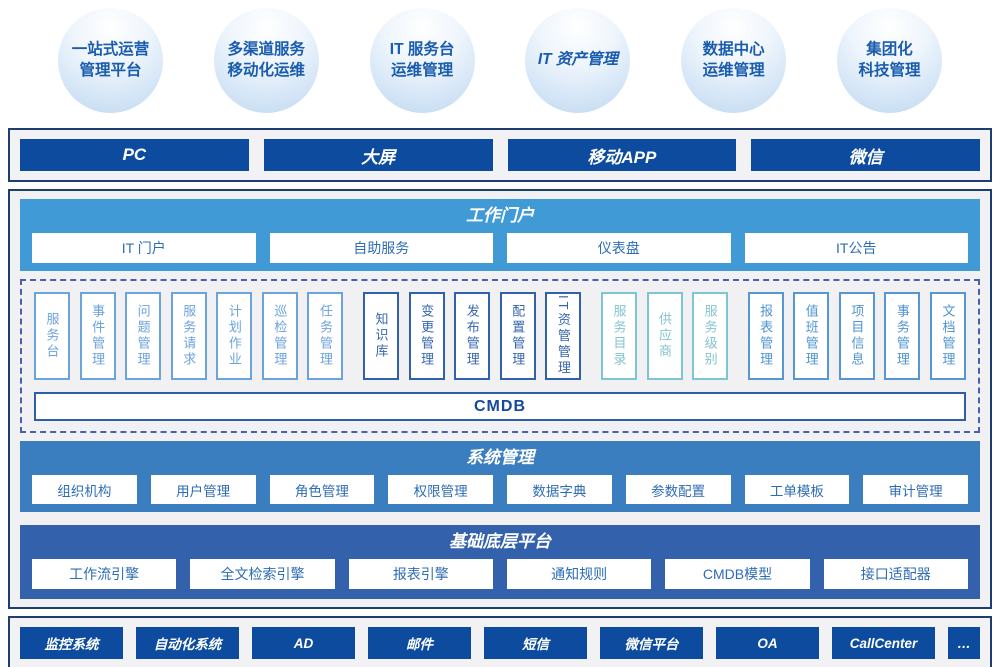  Describe the element at coordinates (811, 336) in the screenshot. I see `module-duty-mgmt: 值班管理` at that location.